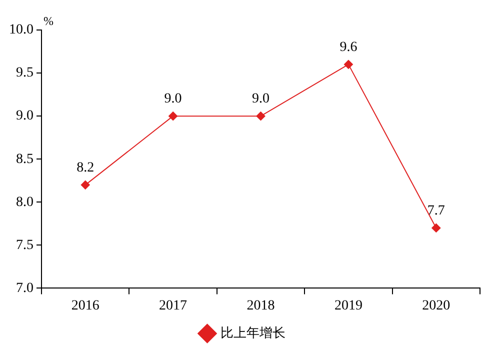  What do you see at coordinates (49, 21) in the screenshot?
I see `y-axis-title: %` at bounding box center [49, 21].